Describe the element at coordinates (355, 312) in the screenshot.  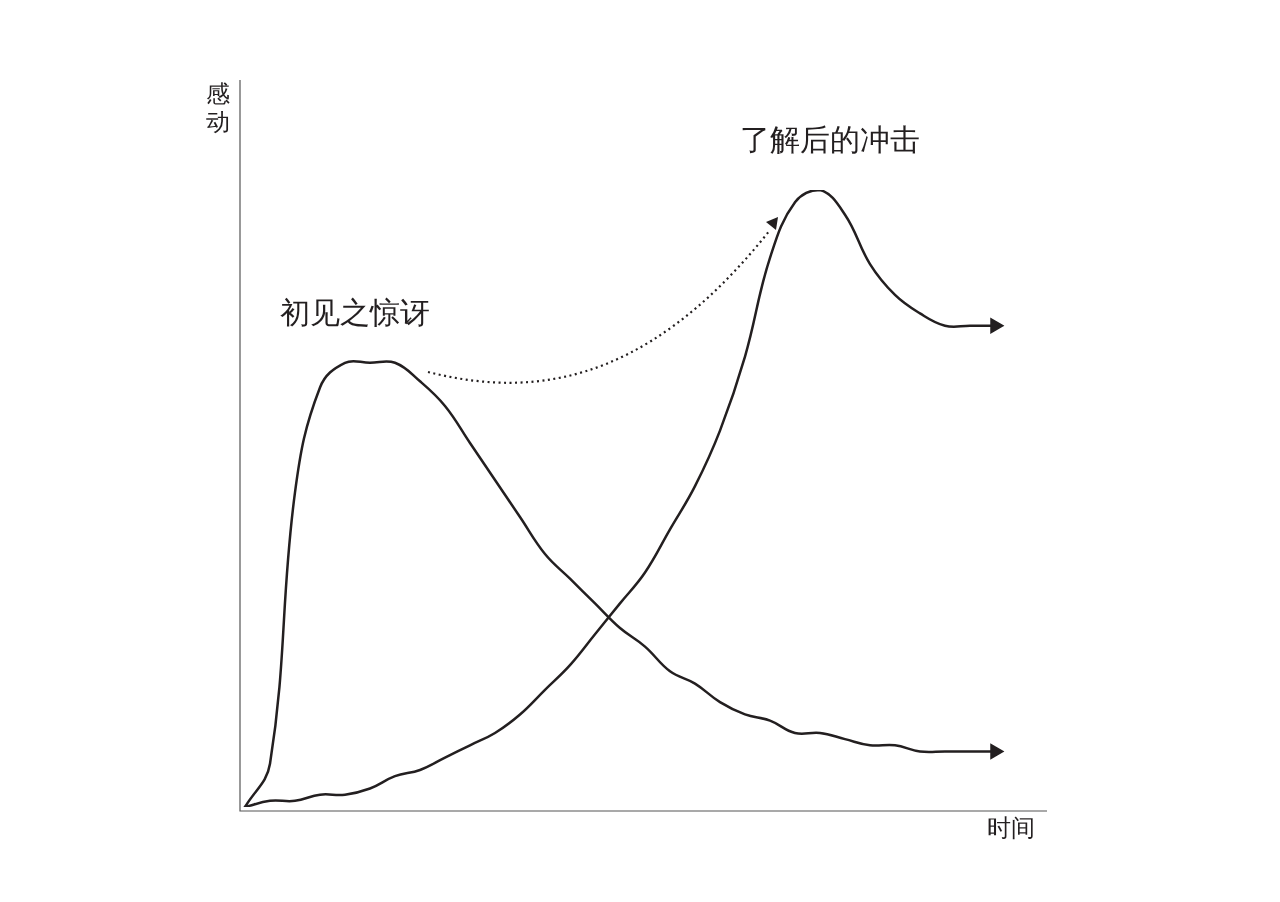
I see `annotation: 初见之惊讶` at that location.